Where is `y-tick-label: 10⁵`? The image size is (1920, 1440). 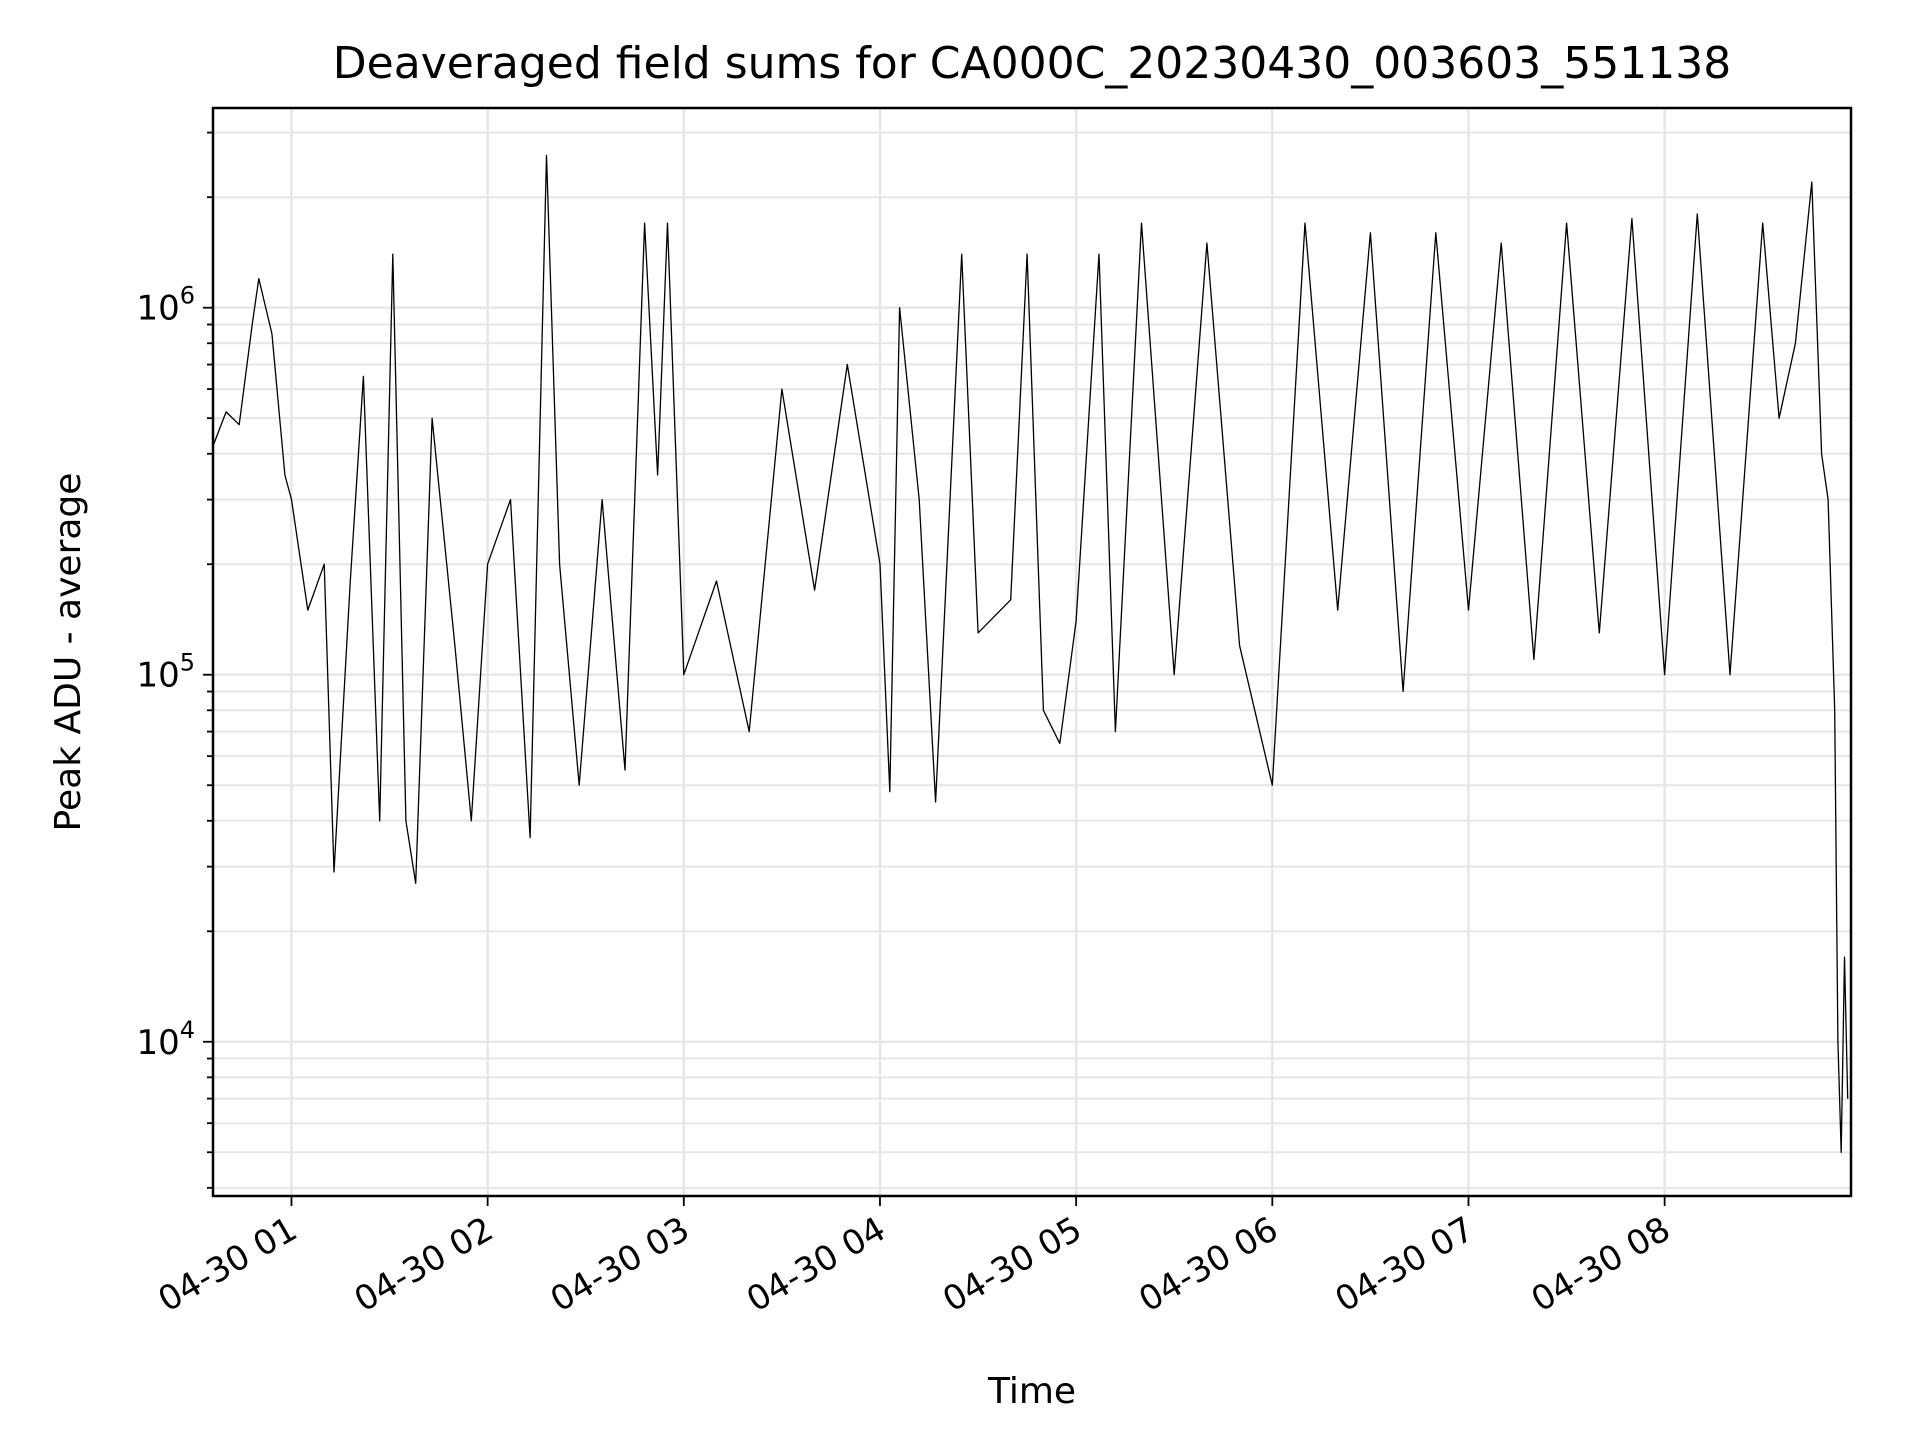 y-tick-label: 10⁵ is located at coordinates (165, 672).